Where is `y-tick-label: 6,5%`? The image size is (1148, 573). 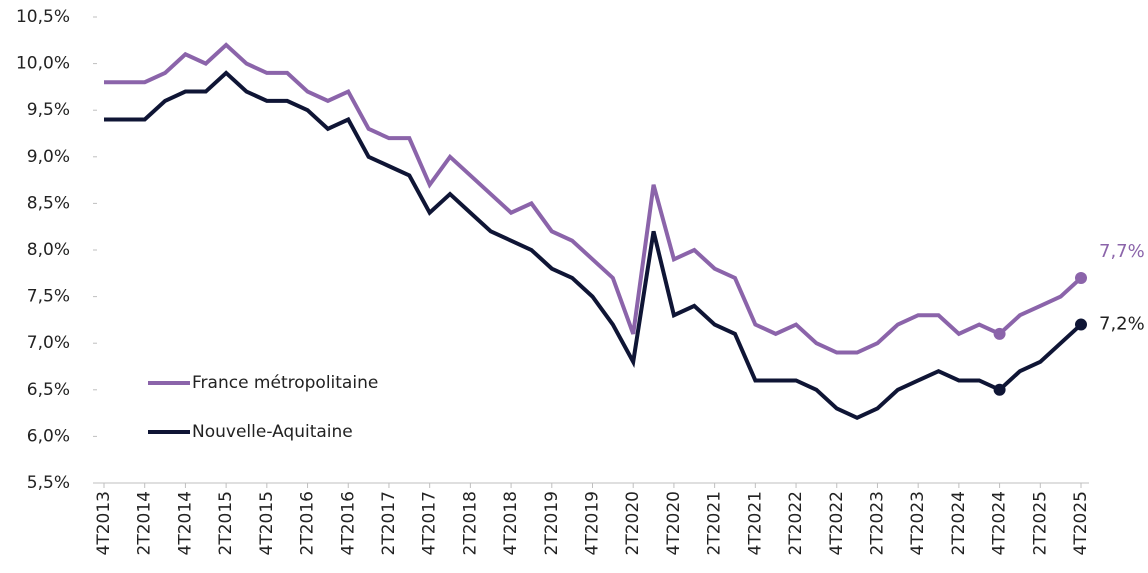
y-tick-label: 6,5% is located at coordinates (48, 390).